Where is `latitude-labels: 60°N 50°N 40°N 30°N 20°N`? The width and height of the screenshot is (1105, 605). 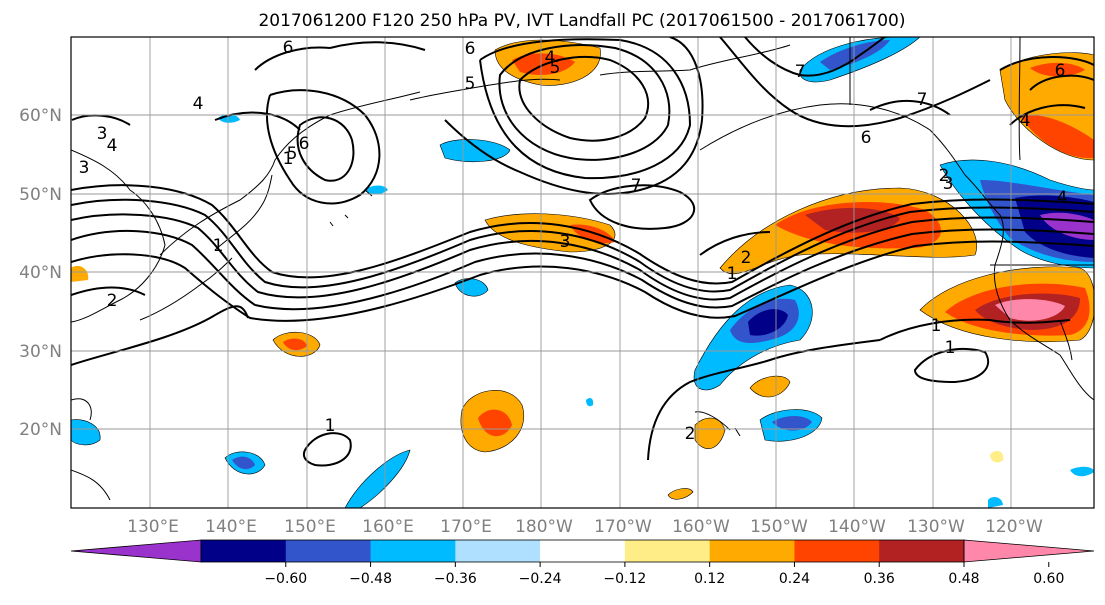
latitude-labels: 60°N 50°N 40°N 30°N 20°N is located at coordinates (40, 273).